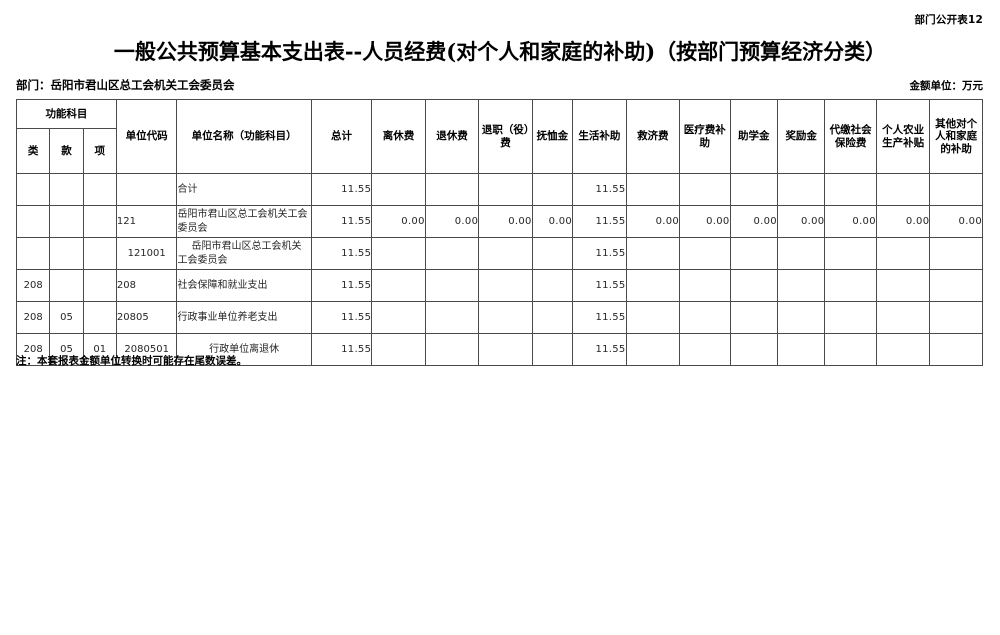  Describe the element at coordinates (66, 114) in the screenshot. I see `header-group-function-subject: 功能科目` at that location.